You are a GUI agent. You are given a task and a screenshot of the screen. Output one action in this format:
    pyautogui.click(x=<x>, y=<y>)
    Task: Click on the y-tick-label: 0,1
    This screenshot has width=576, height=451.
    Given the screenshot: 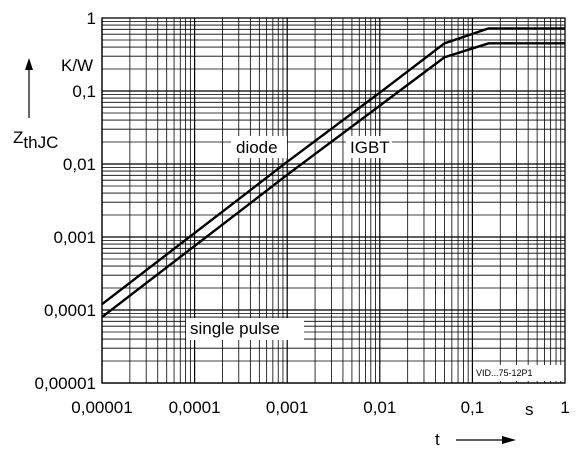 What is the action you would take?
    pyautogui.click(x=84, y=91)
    